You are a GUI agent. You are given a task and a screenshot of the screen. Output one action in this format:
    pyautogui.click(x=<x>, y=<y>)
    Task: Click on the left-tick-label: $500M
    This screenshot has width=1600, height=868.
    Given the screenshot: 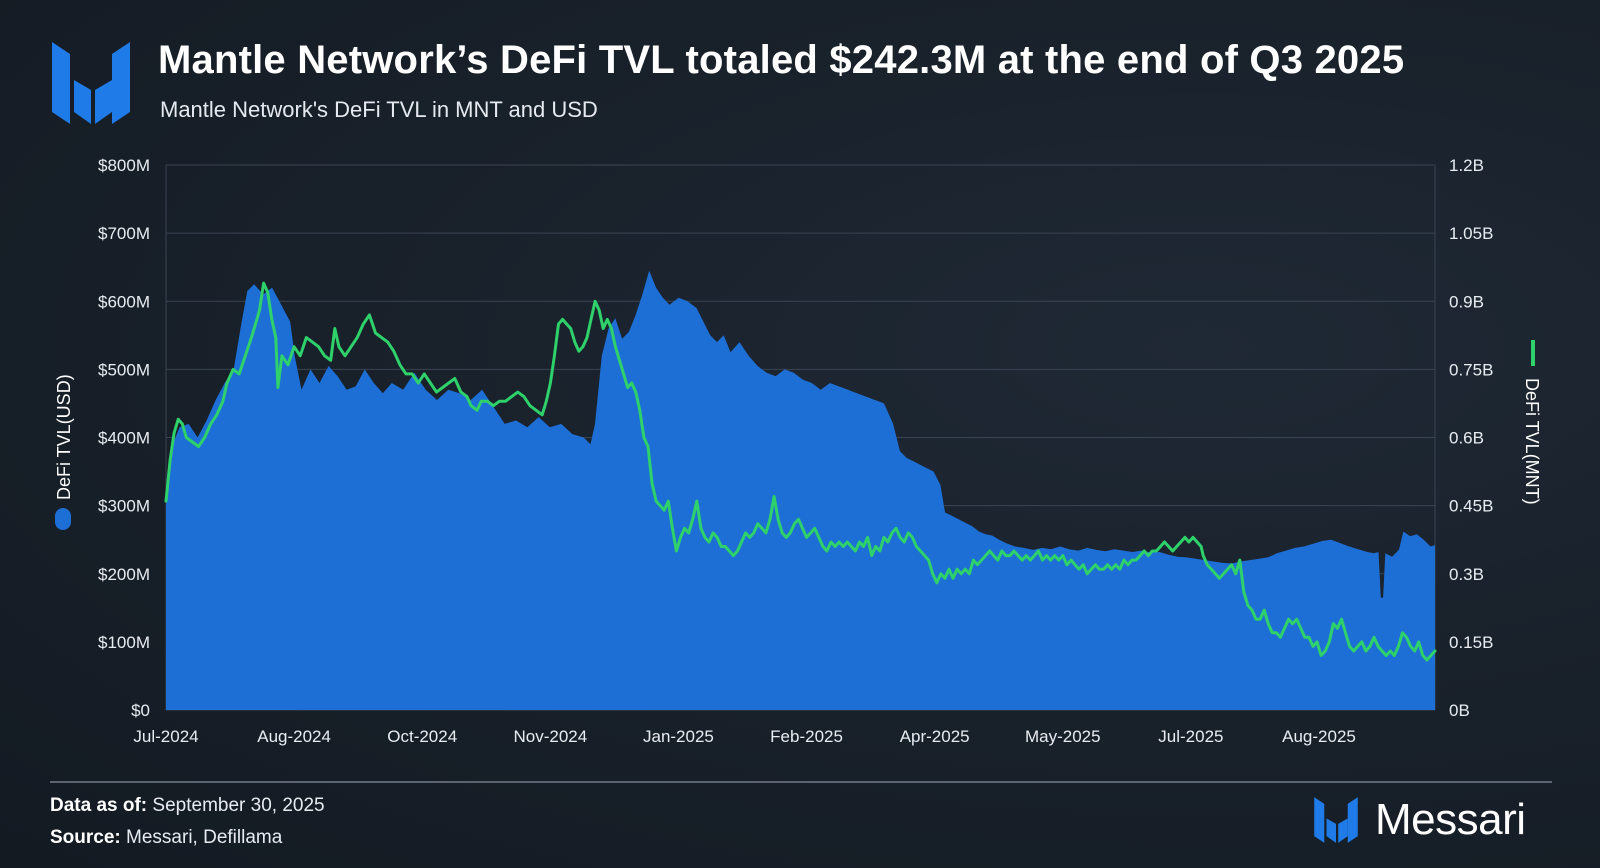 What is the action you would take?
    pyautogui.click(x=124, y=369)
    